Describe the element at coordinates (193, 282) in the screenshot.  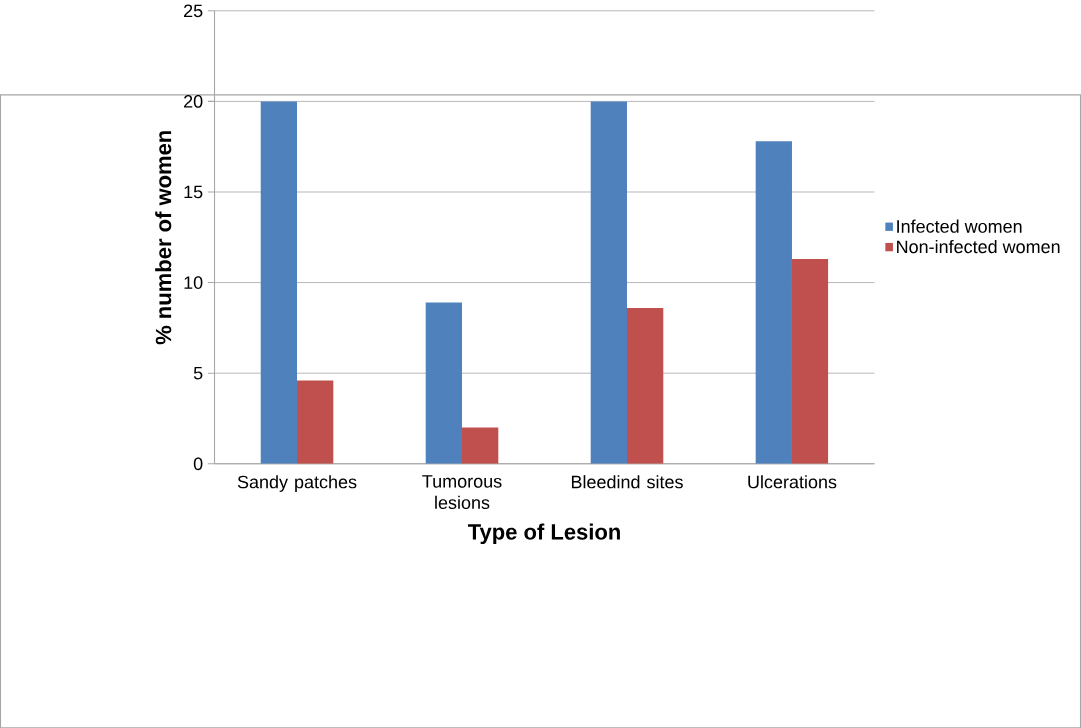
I see `y-tick-label: 10` at that location.